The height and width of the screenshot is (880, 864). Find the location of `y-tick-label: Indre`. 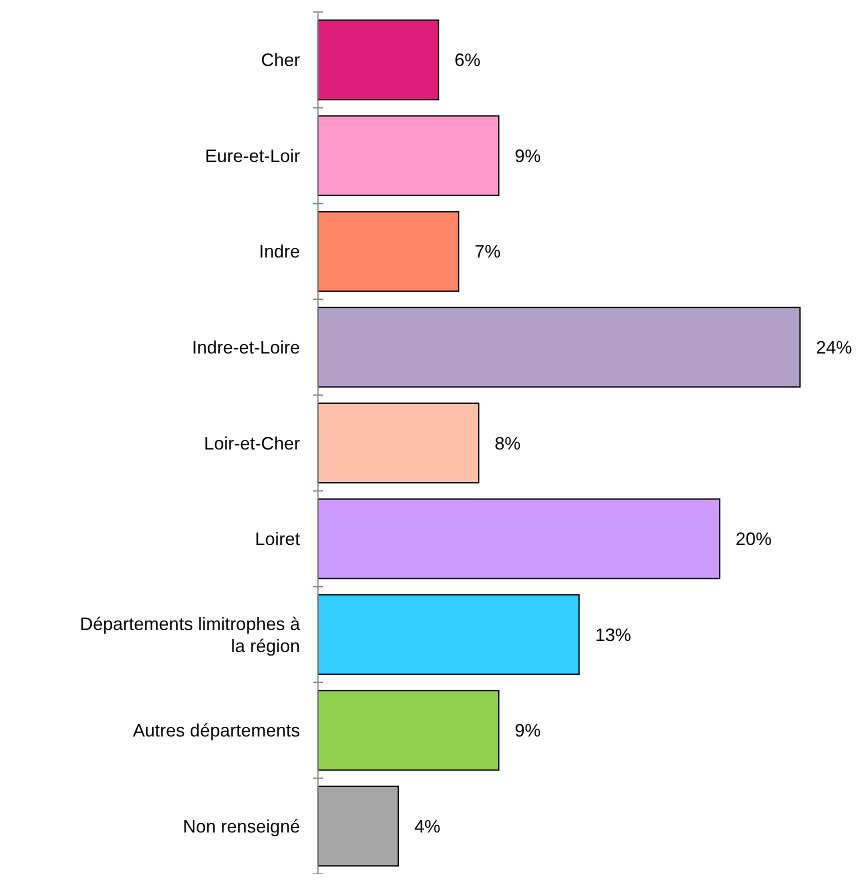

y-tick-label: Indre is located at coordinates (279, 252).